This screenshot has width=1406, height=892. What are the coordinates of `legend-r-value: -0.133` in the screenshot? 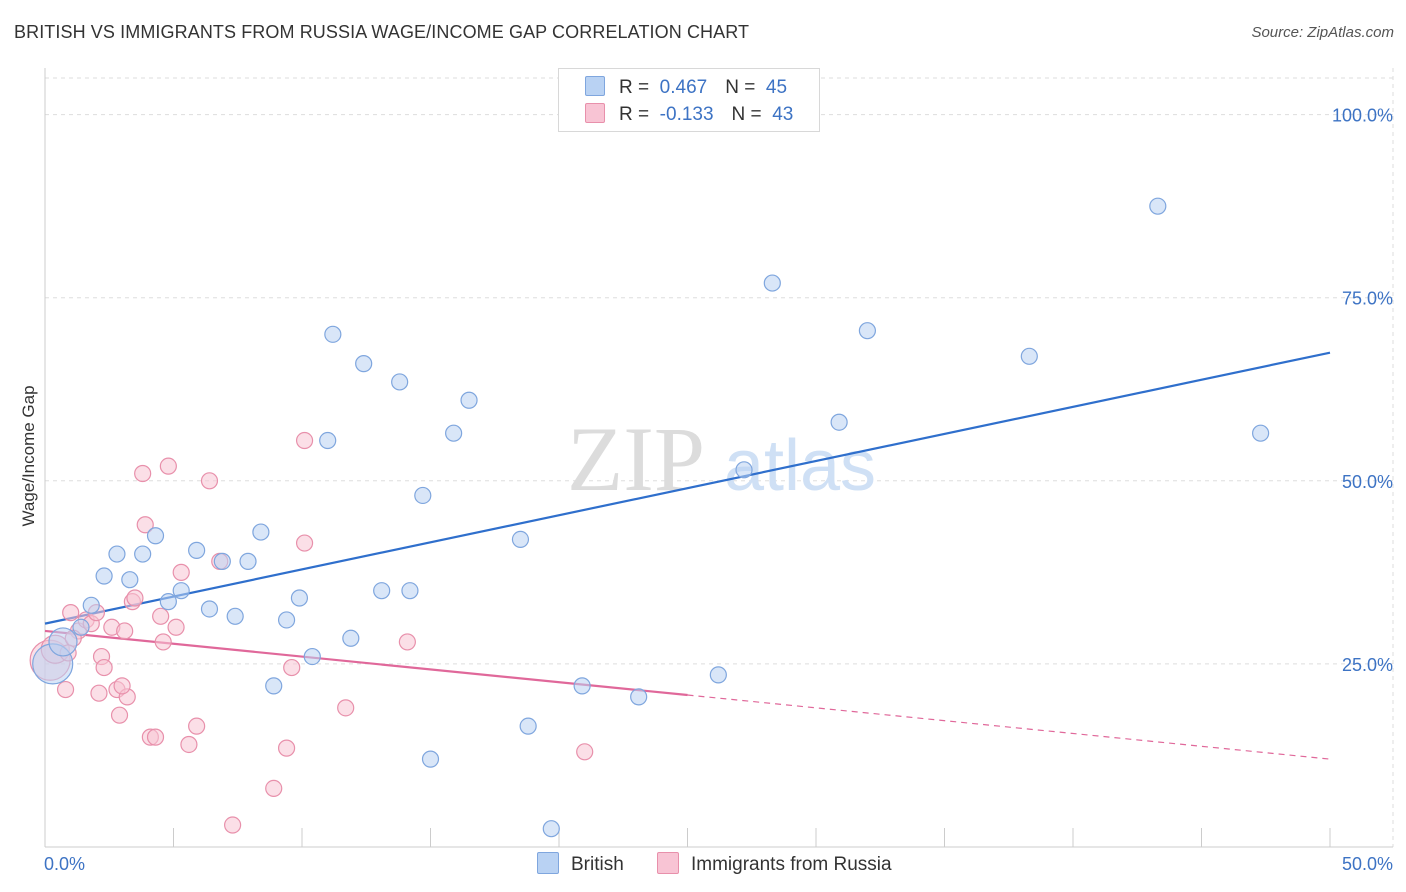 It's located at (686, 114).